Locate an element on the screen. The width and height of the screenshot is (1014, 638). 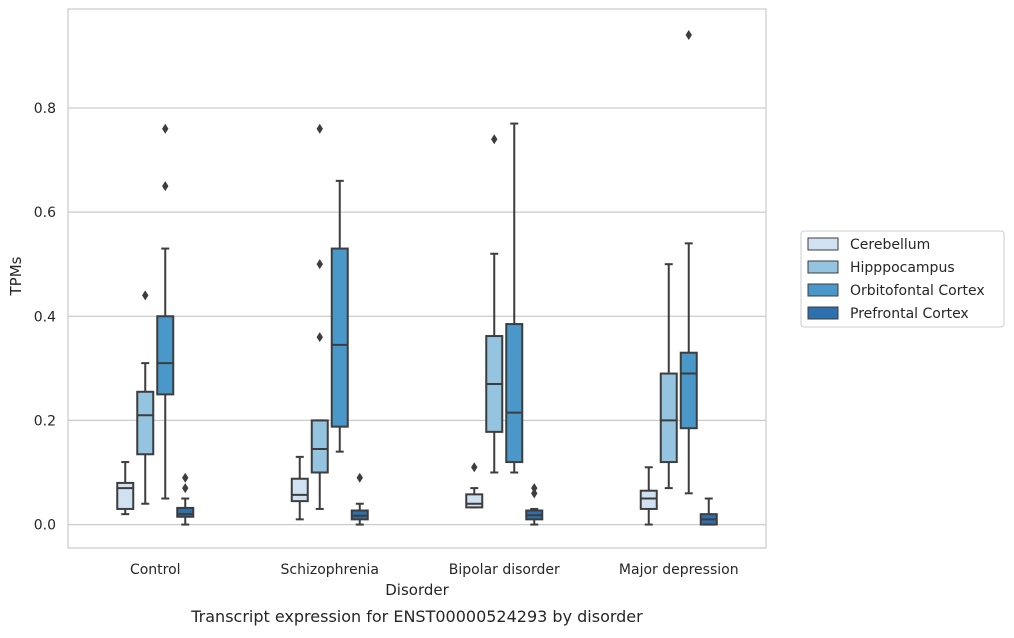
y-tick-label: 0.2 is located at coordinates (45, 421).